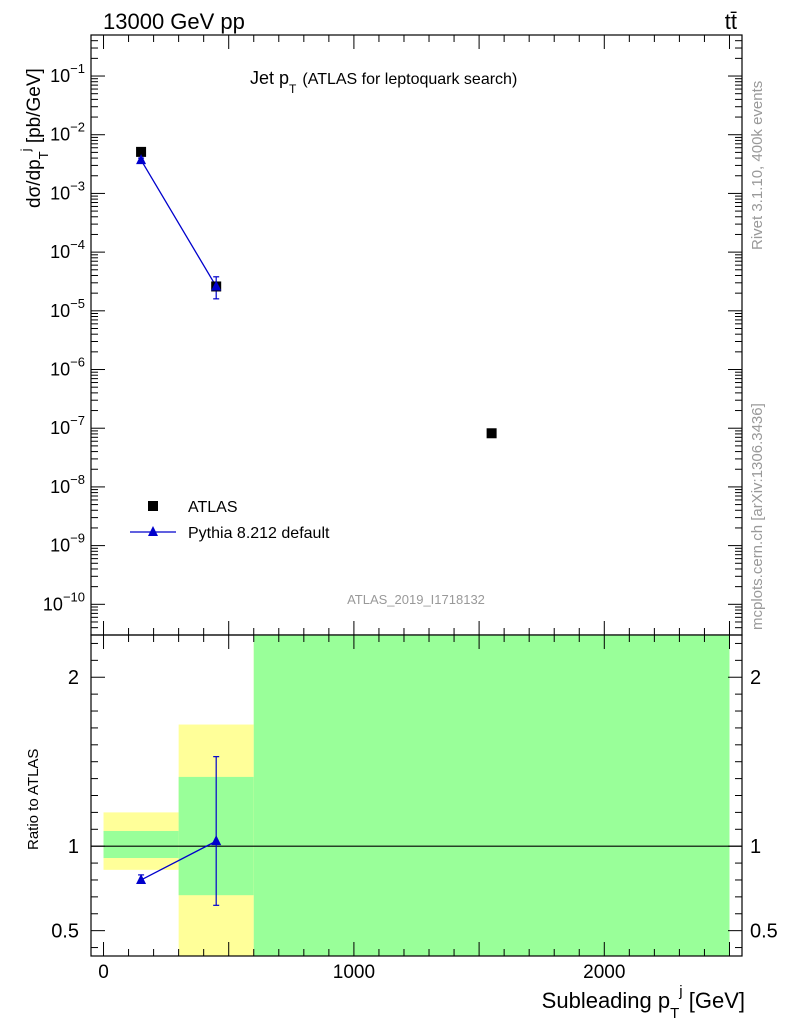 Image resolution: width=786 pixels, height=1024 pixels. I want to click on legend-mc-label: Pythia 8.212 default, so click(259, 533).